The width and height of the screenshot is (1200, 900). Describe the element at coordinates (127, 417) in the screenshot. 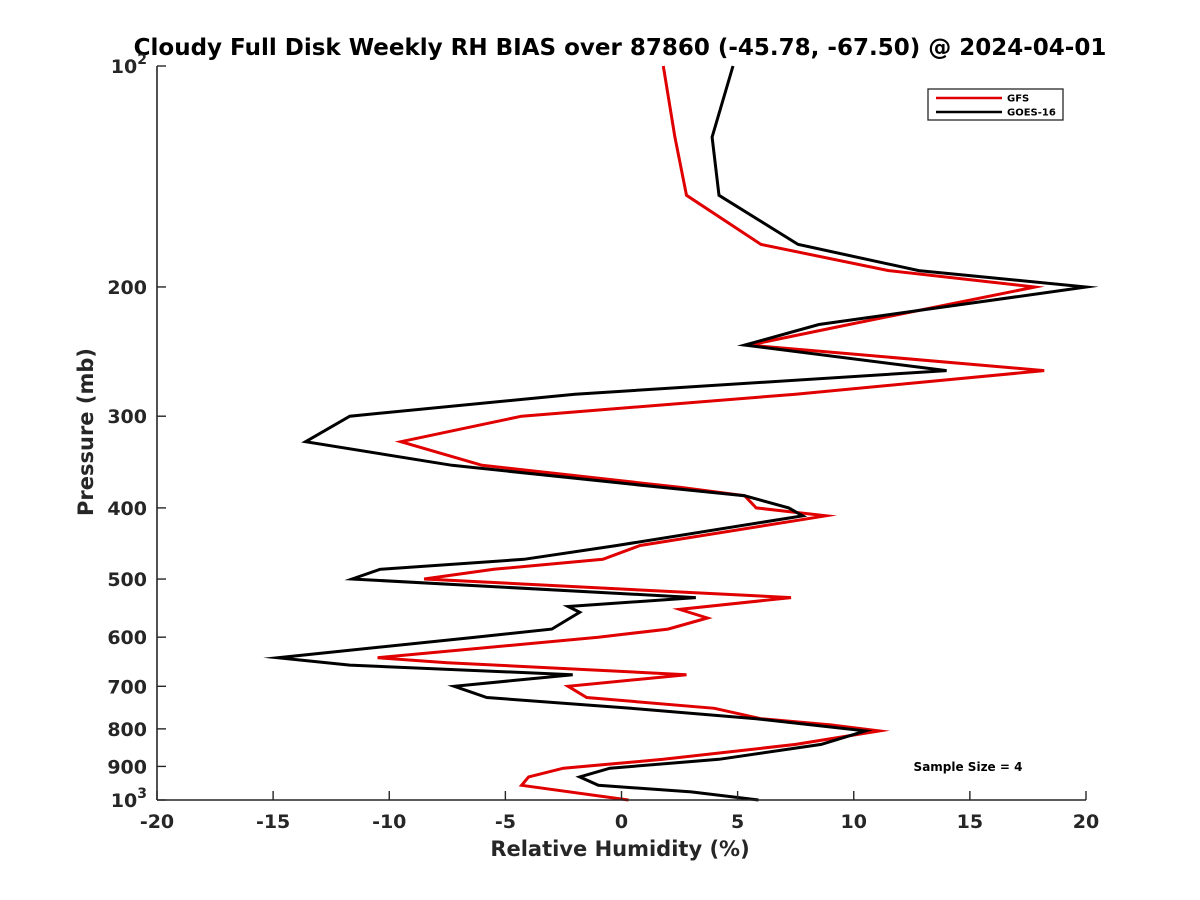

I see `y-tick-label: 300` at that location.